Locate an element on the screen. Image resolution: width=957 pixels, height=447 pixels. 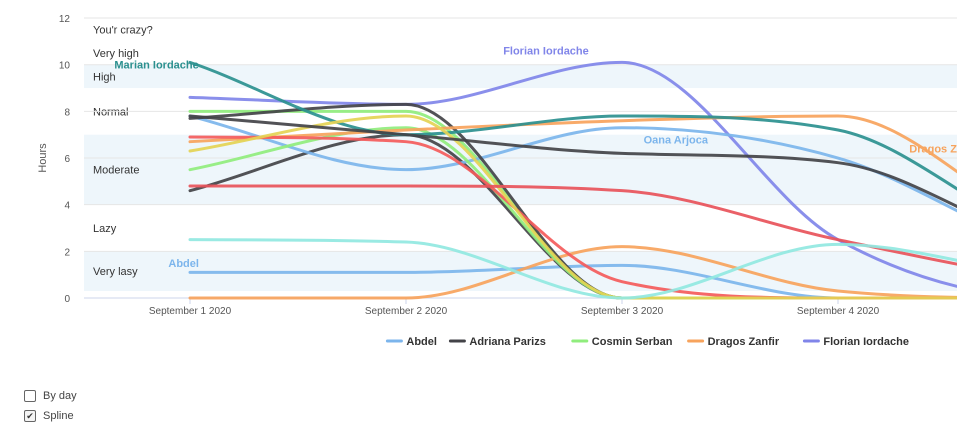
y-tick-label: 6 is located at coordinates (67, 159).